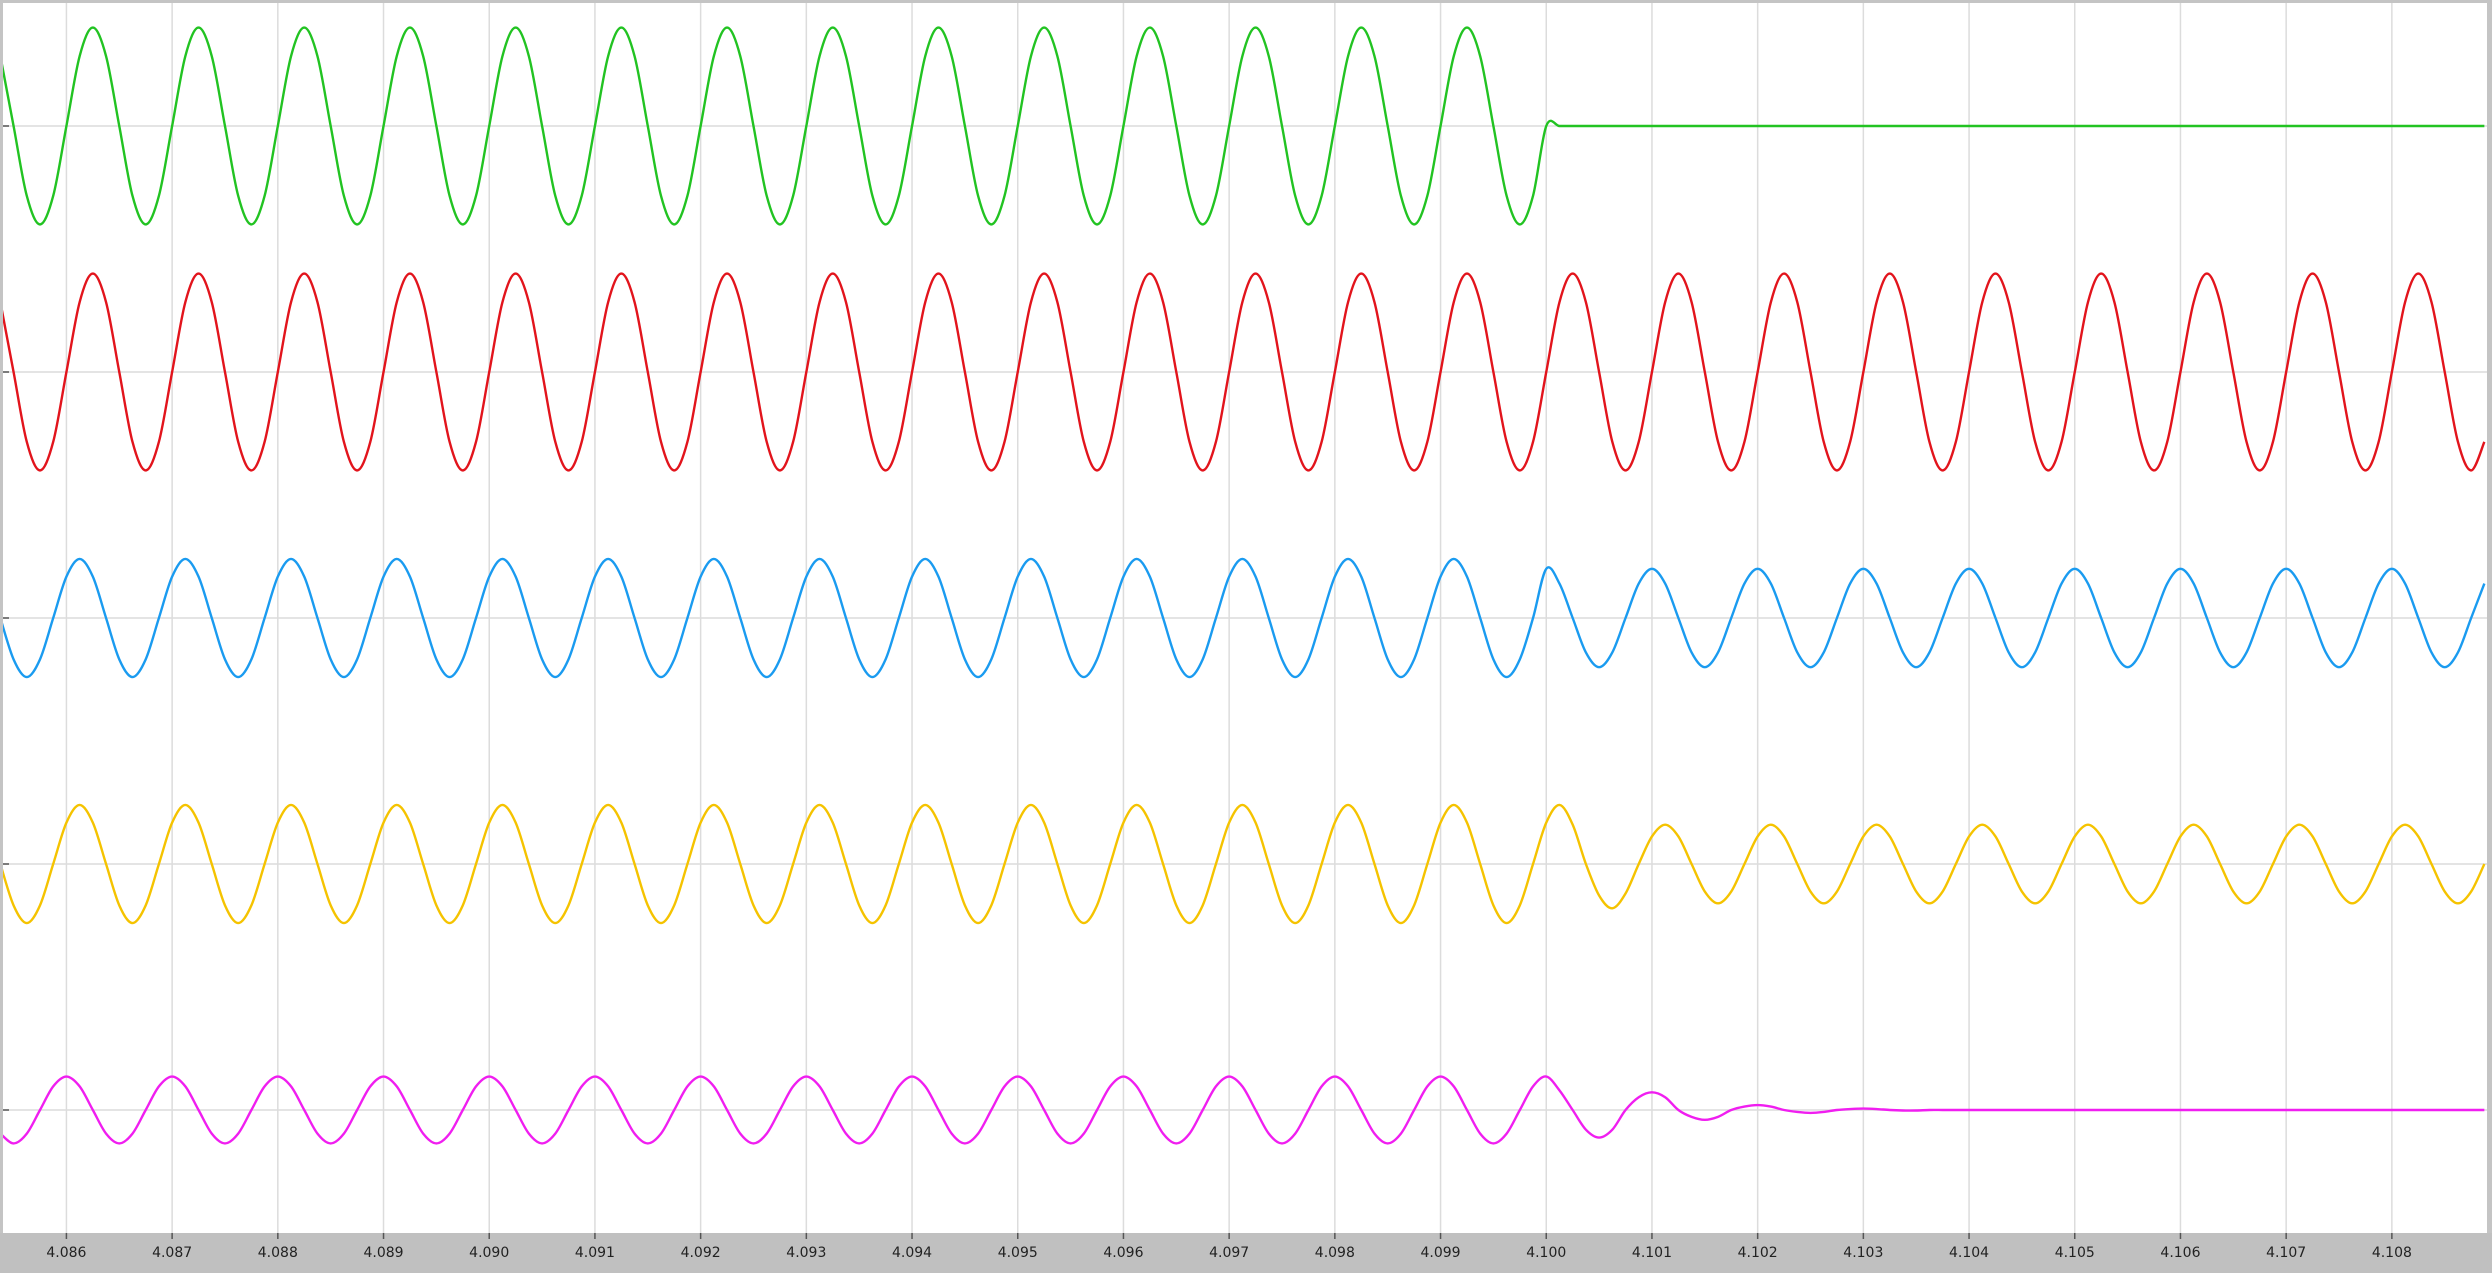 The image size is (2492, 1273). What do you see at coordinates (2075, 1253) in the screenshot?
I see `x-tick-label: 4.105` at bounding box center [2075, 1253].